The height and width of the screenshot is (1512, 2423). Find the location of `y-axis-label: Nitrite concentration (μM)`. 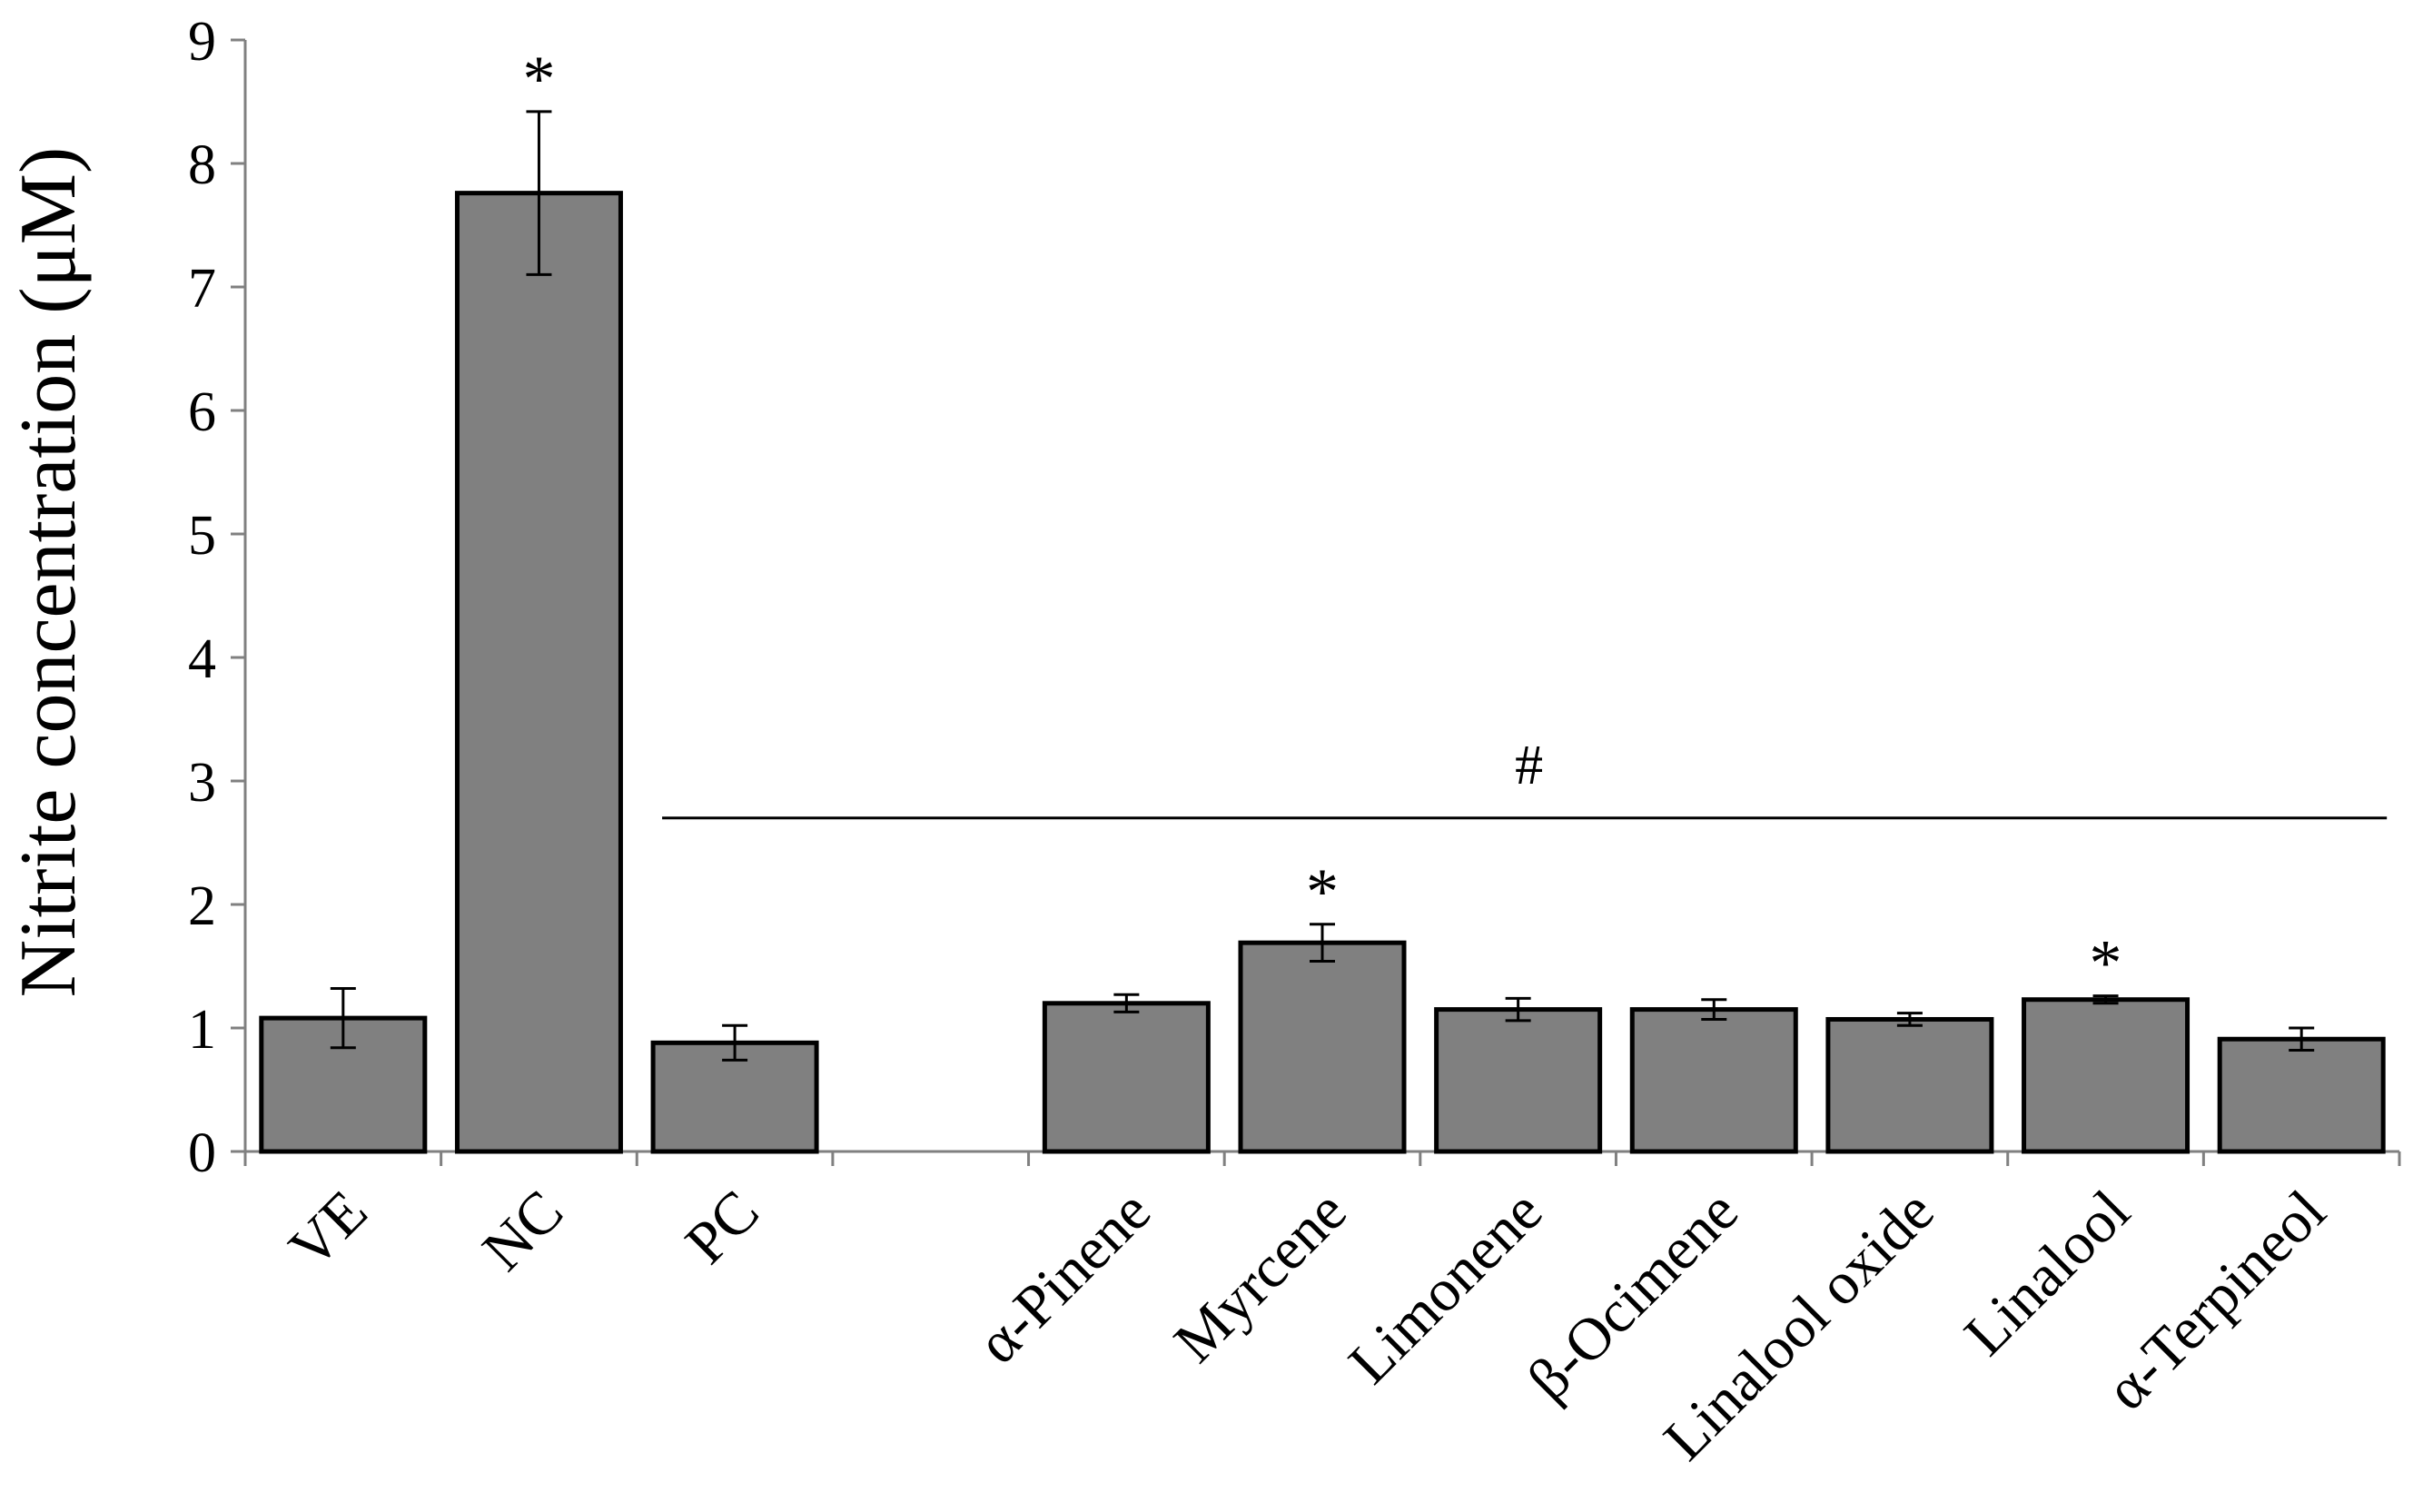

y-axis-label: Nitrite concentration (μM) is located at coordinates (49, 573).